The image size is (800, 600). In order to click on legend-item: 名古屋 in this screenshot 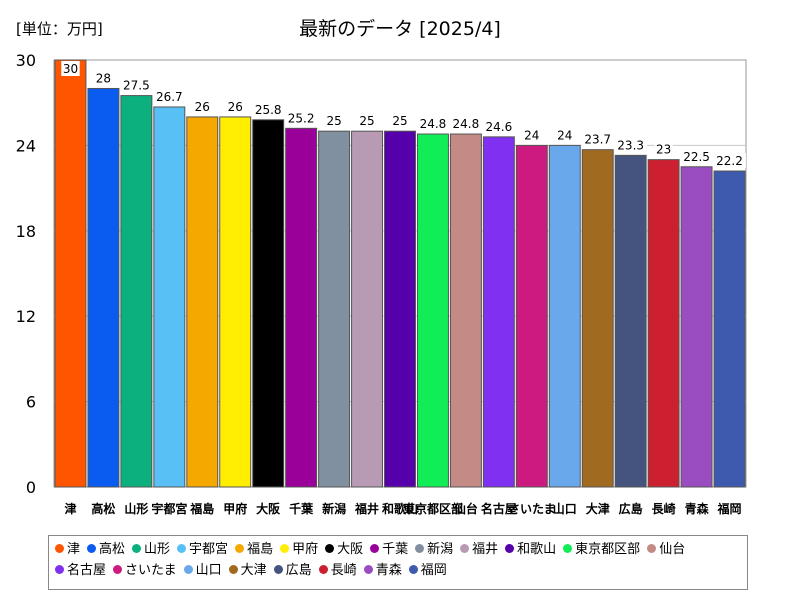, I will do `click(80, 570)`.